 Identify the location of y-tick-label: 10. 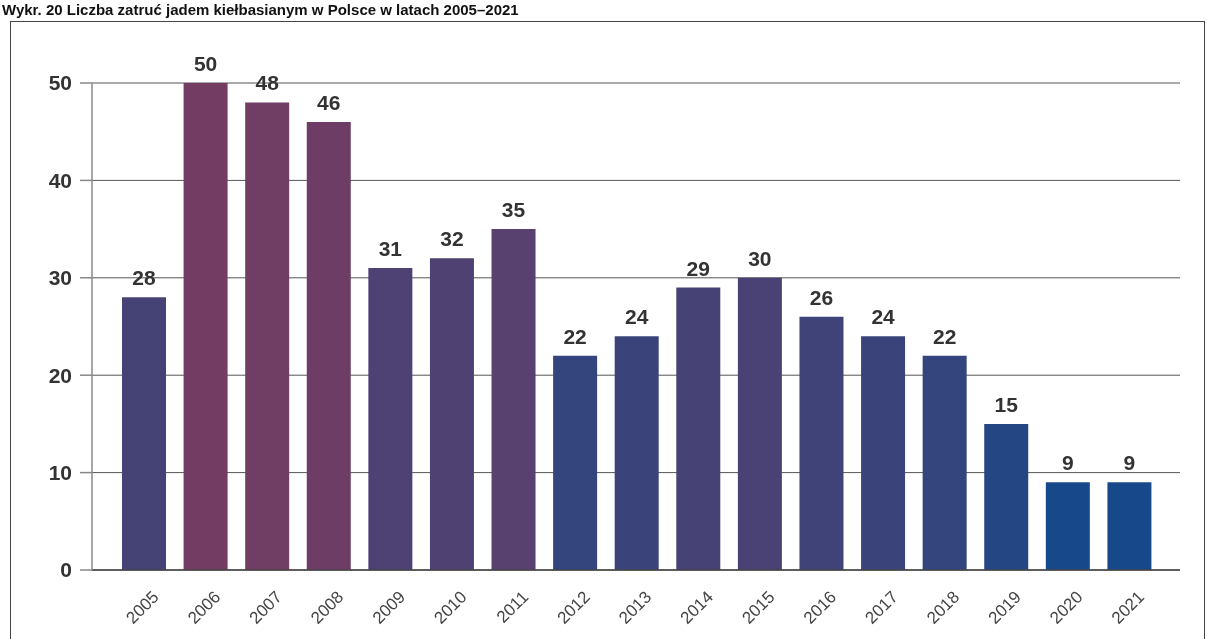
(60, 473).